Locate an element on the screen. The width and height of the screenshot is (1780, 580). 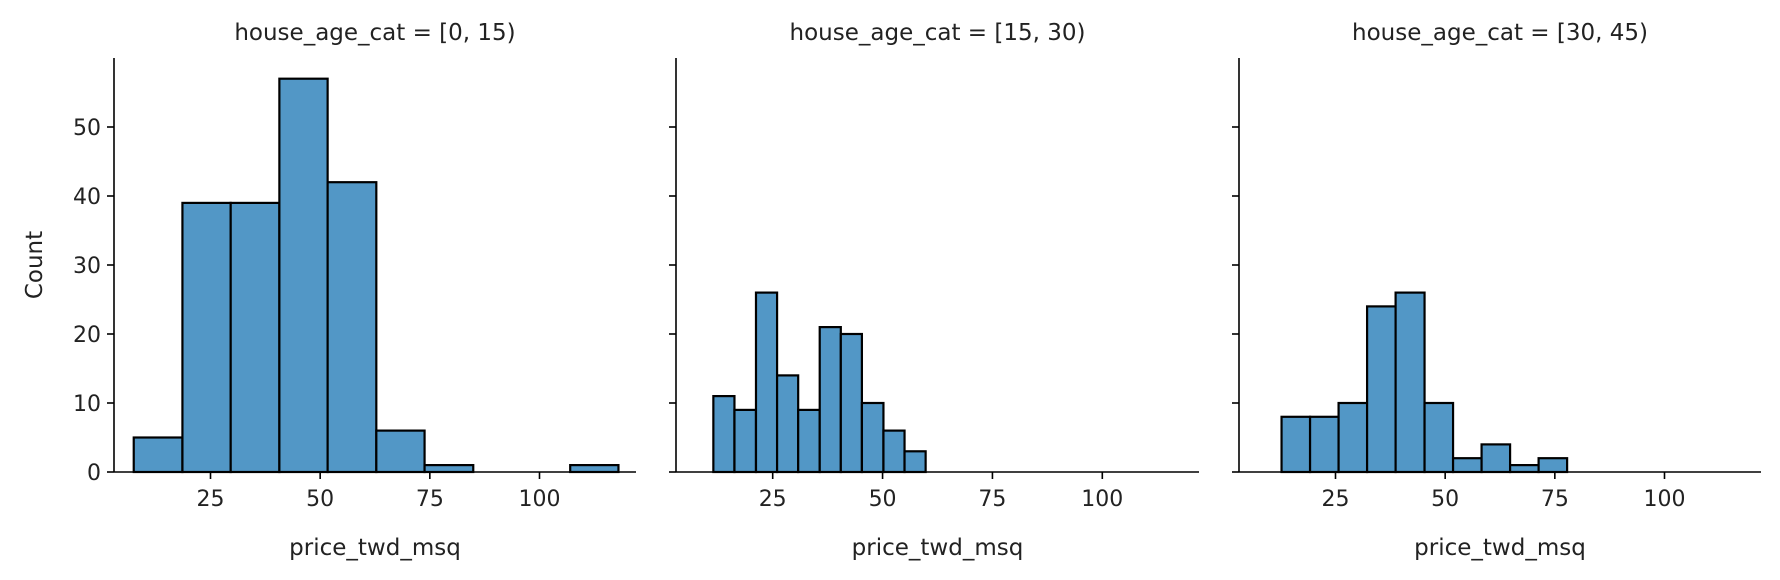
y-axis-label: Count is located at coordinates (35, 265).